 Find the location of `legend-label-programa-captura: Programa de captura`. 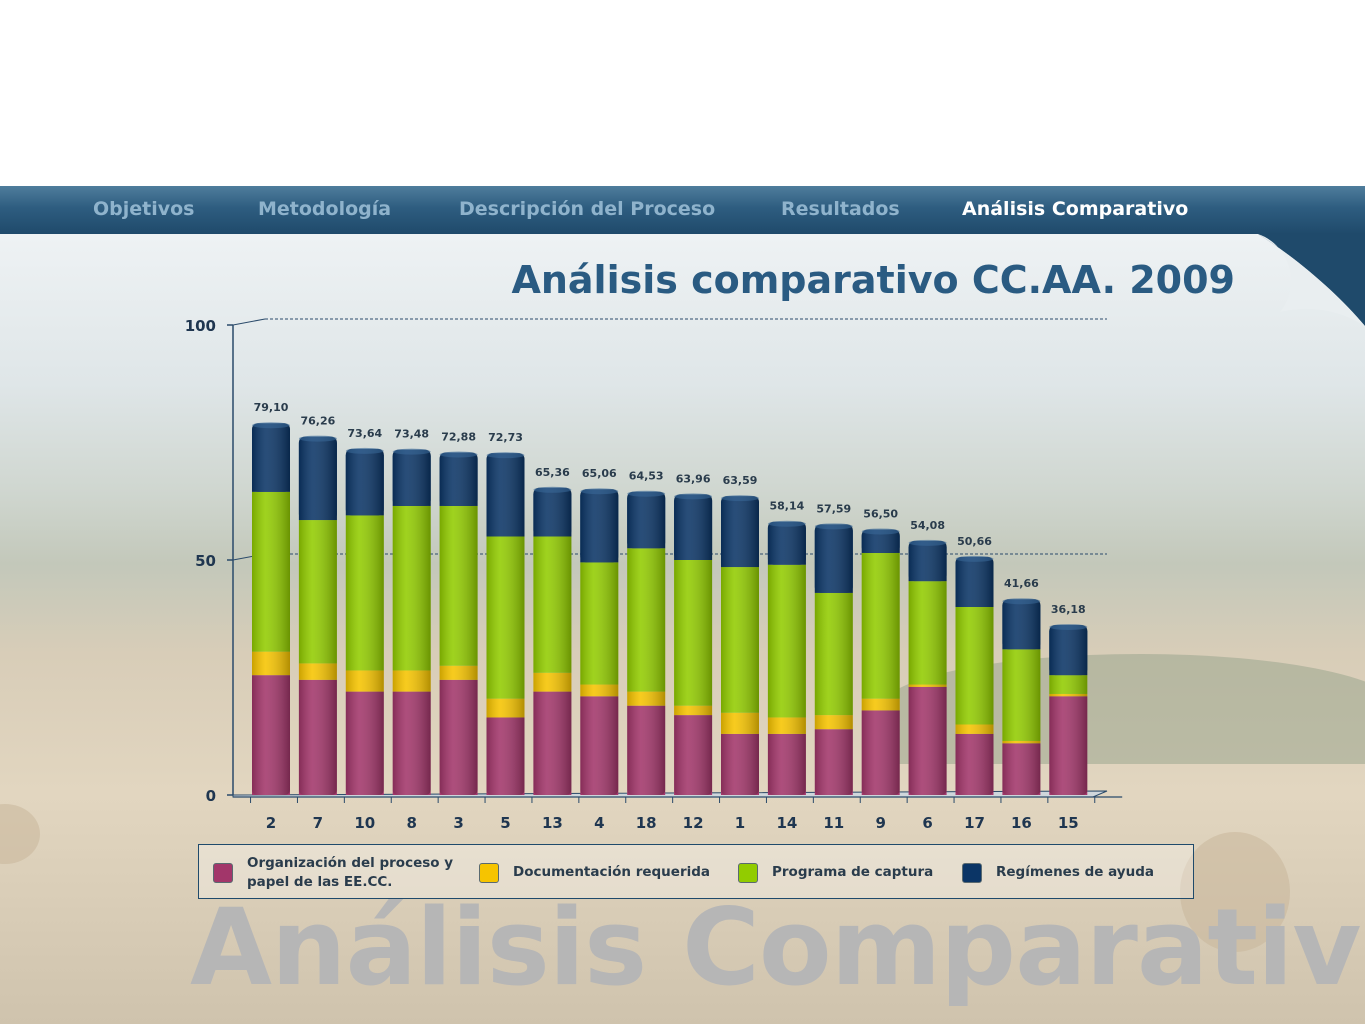

legend-label-programa-captura: Programa de captura is located at coordinates (853, 872).